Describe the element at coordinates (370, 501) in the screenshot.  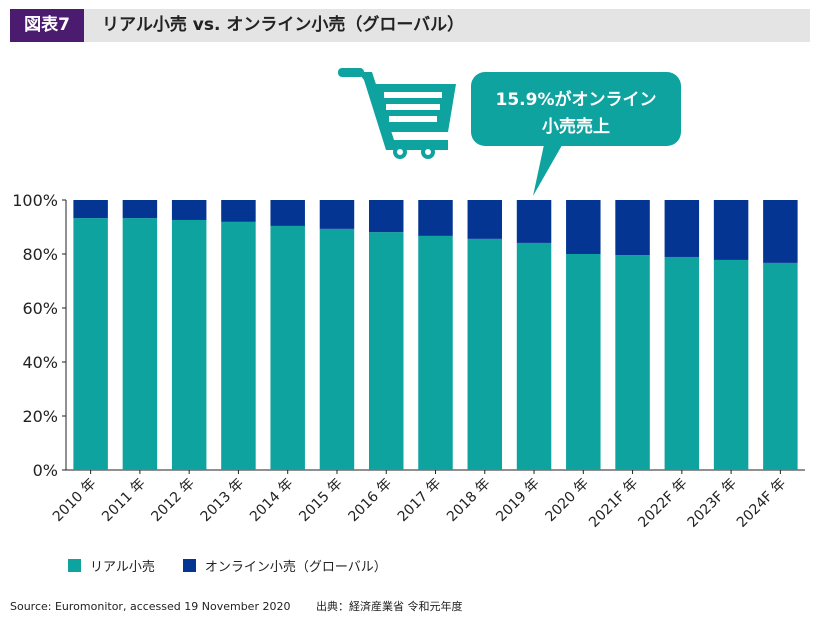
I see `x-tick-label: 2016 年` at that location.